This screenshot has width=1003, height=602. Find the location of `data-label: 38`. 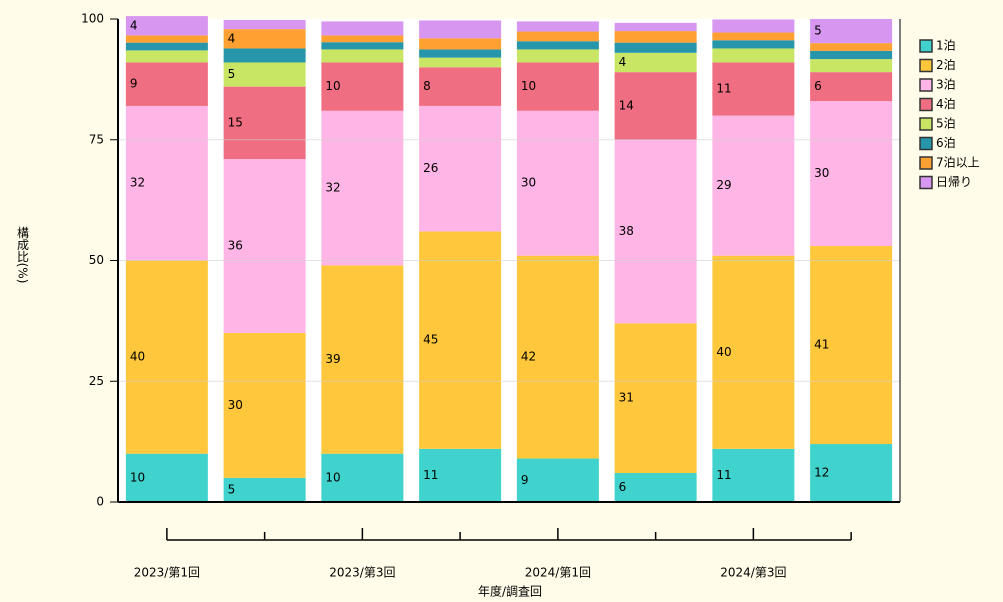

data-label: 38 is located at coordinates (626, 231).